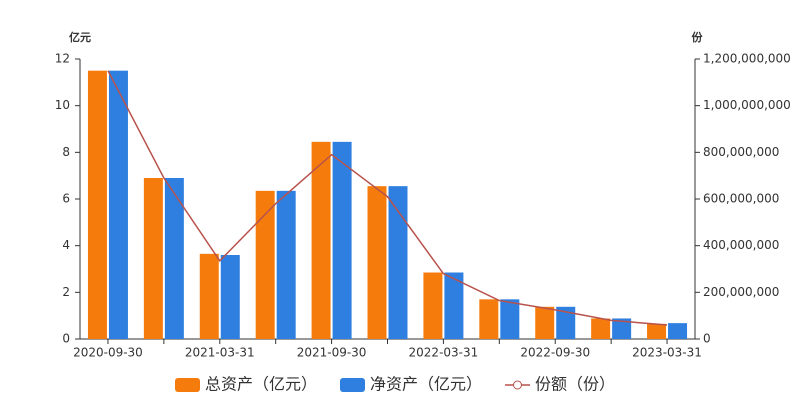 This screenshot has width=800, height=400. Describe the element at coordinates (517, 385) in the screenshot. I see `legend-marker` at that location.